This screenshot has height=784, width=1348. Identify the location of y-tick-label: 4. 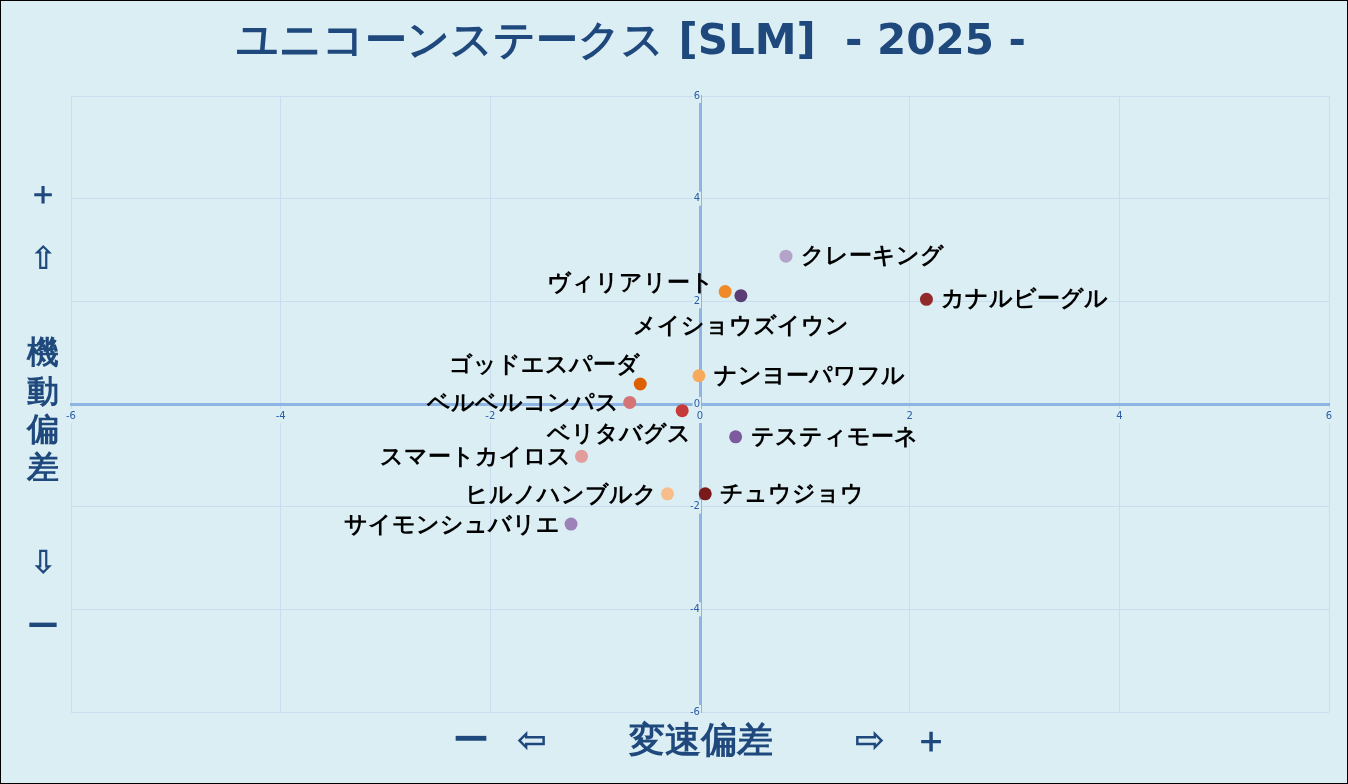
(696, 198).